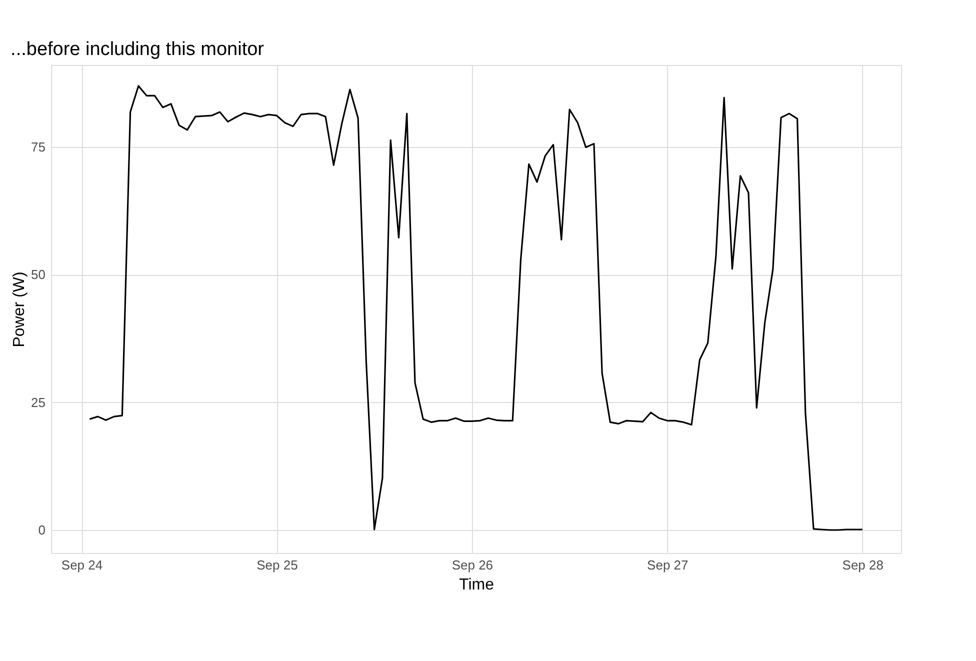 This screenshot has height=661, width=976. Describe the element at coordinates (667, 565) in the screenshot. I see `x-tick-label: Sep 27` at that location.